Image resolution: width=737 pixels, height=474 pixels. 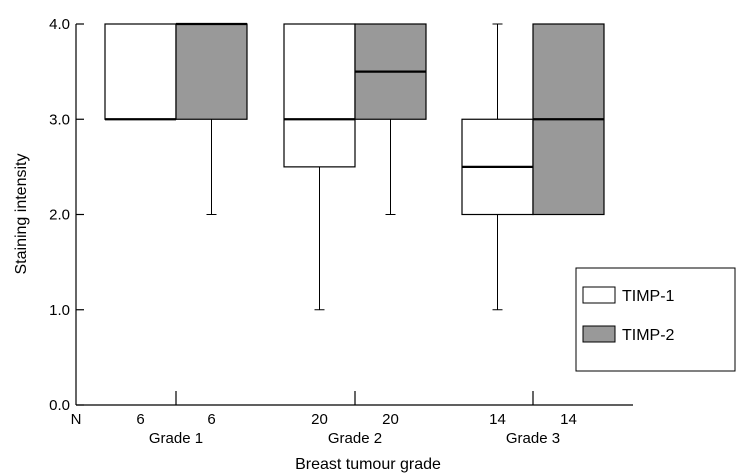 I want to click on category-label: Grade 2, so click(x=355, y=438).